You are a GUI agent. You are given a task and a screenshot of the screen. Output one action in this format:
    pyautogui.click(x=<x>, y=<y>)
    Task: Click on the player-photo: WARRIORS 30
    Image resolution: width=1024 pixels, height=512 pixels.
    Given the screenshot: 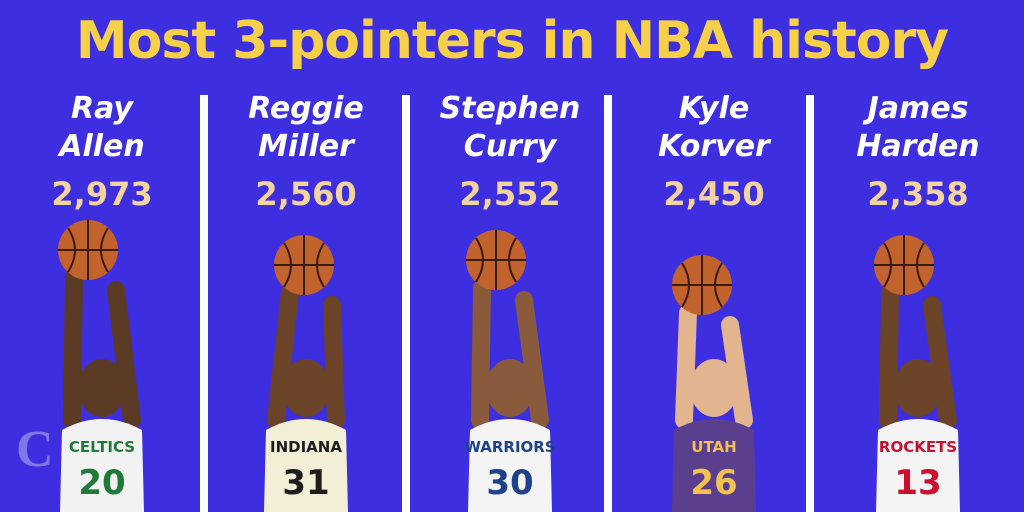 What is the action you would take?
    pyautogui.click(x=510, y=371)
    